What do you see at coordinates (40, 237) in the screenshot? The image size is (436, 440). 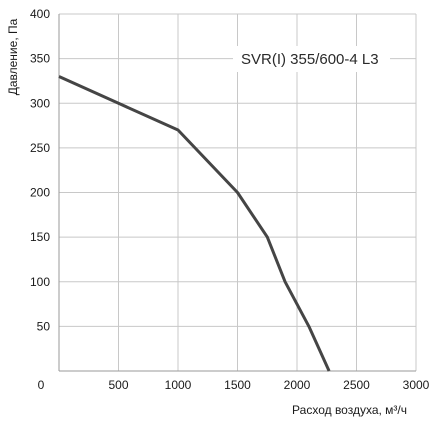 I see `y-tick-label: 150` at bounding box center [40, 237].